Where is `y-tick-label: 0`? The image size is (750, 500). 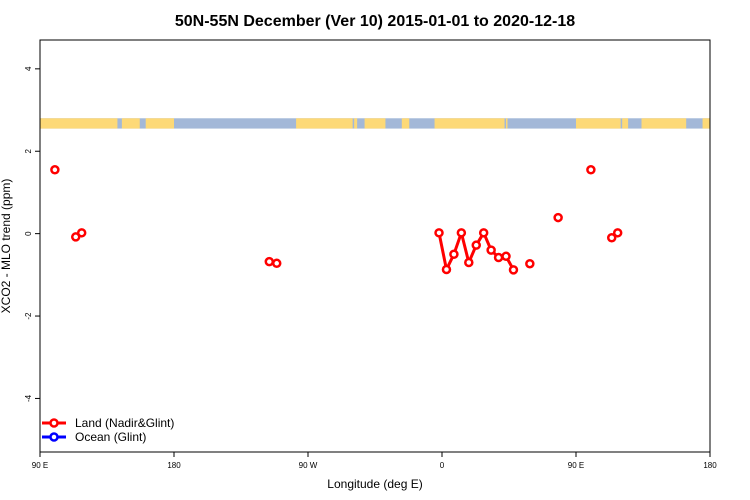 y-tick-label: 0 is located at coordinates (28, 233).